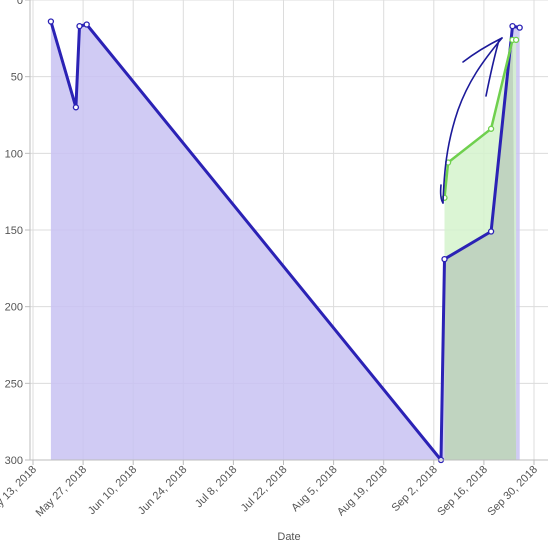 The image size is (553, 542). Describe the element at coordinates (480, 243) in the screenshot. I see `overlap-area` at that location.